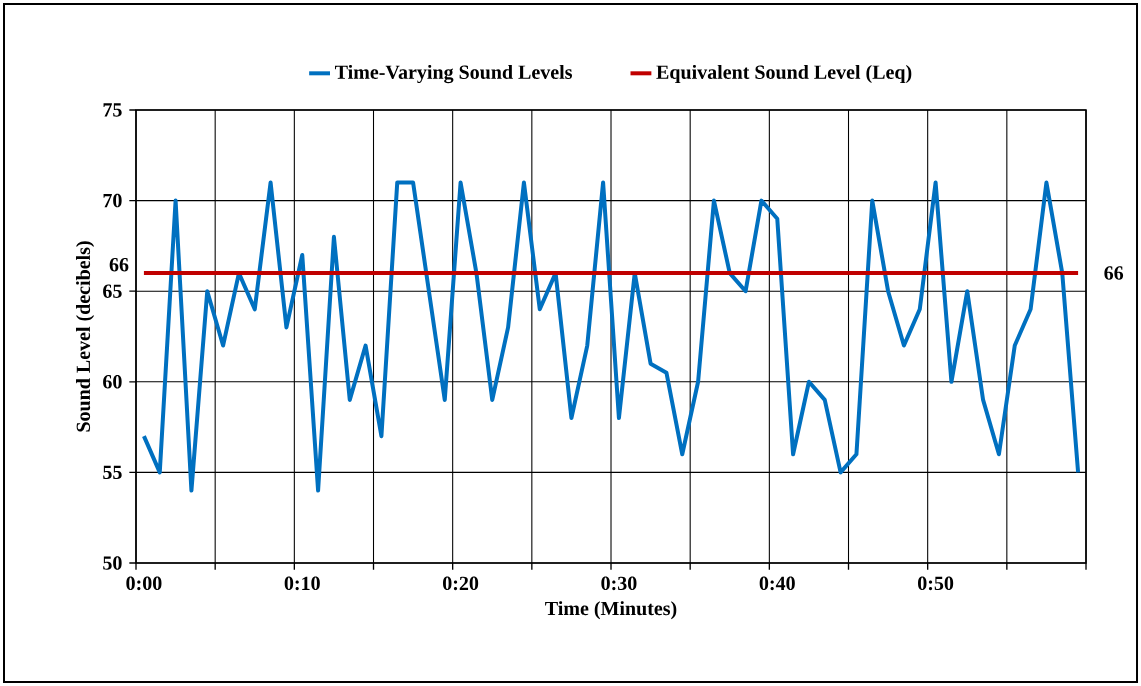 The height and width of the screenshot is (686, 1141). I want to click on legend-label: Equivalent Sound Level (Leq), so click(784, 74).